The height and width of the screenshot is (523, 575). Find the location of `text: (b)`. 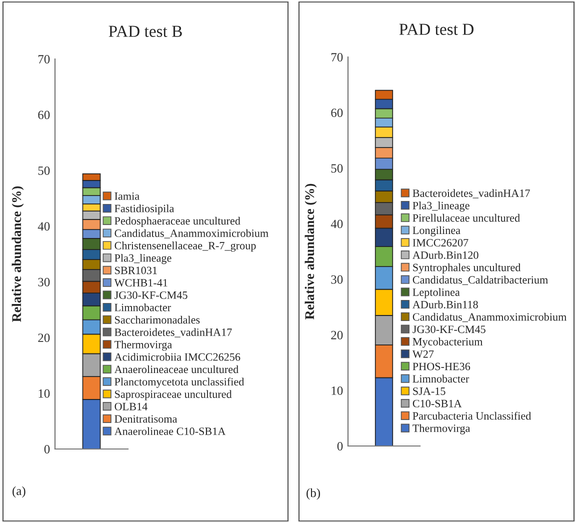

text: (b) is located at coordinates (313, 494).